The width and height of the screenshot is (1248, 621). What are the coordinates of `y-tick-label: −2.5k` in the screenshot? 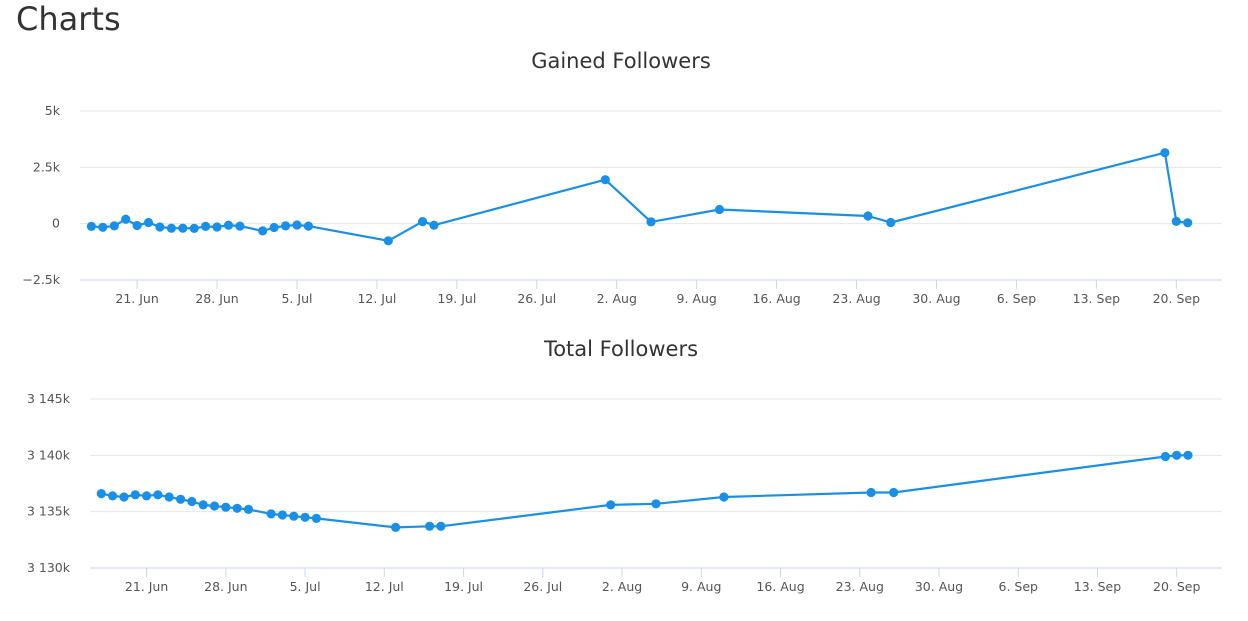 It's located at (41, 279).